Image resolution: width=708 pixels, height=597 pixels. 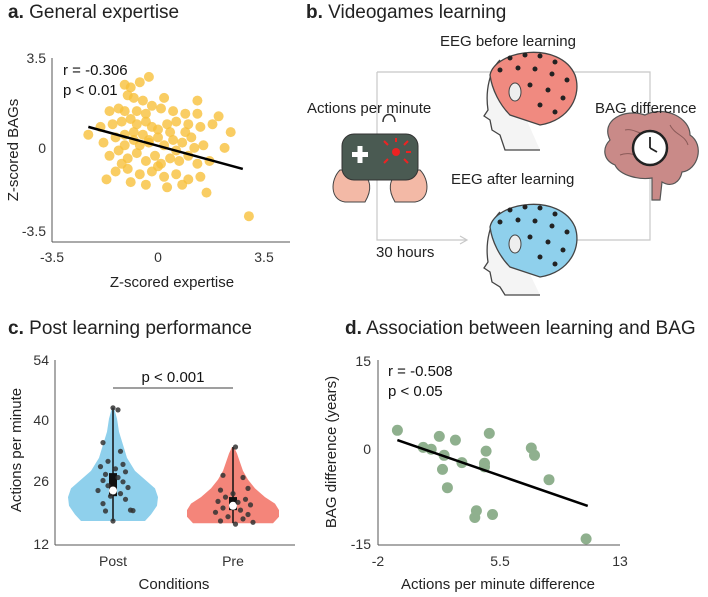 What do you see at coordinates (369, 108) in the screenshot?
I see `actions-label: Actions per minute` at bounding box center [369, 108].